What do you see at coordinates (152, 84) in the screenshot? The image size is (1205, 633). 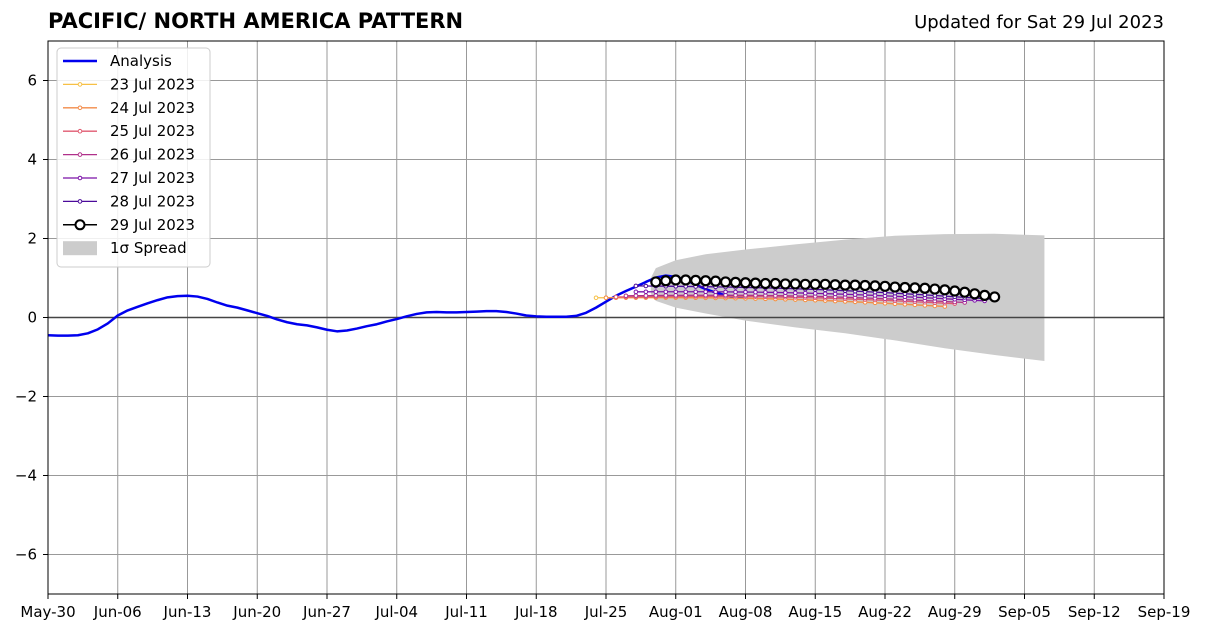 I see `legend-label: 23 Jul 2023` at bounding box center [152, 84].